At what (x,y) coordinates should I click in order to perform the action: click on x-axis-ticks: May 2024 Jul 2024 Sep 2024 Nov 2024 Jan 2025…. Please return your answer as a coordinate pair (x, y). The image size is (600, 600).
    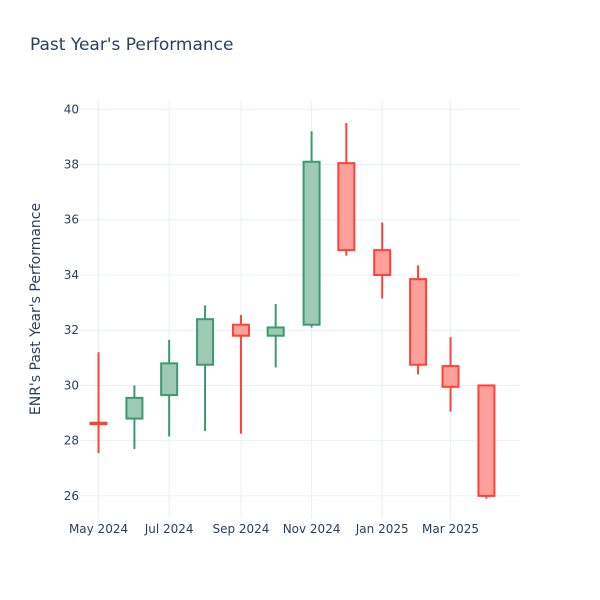
    Looking at the image, I should click on (274, 529).